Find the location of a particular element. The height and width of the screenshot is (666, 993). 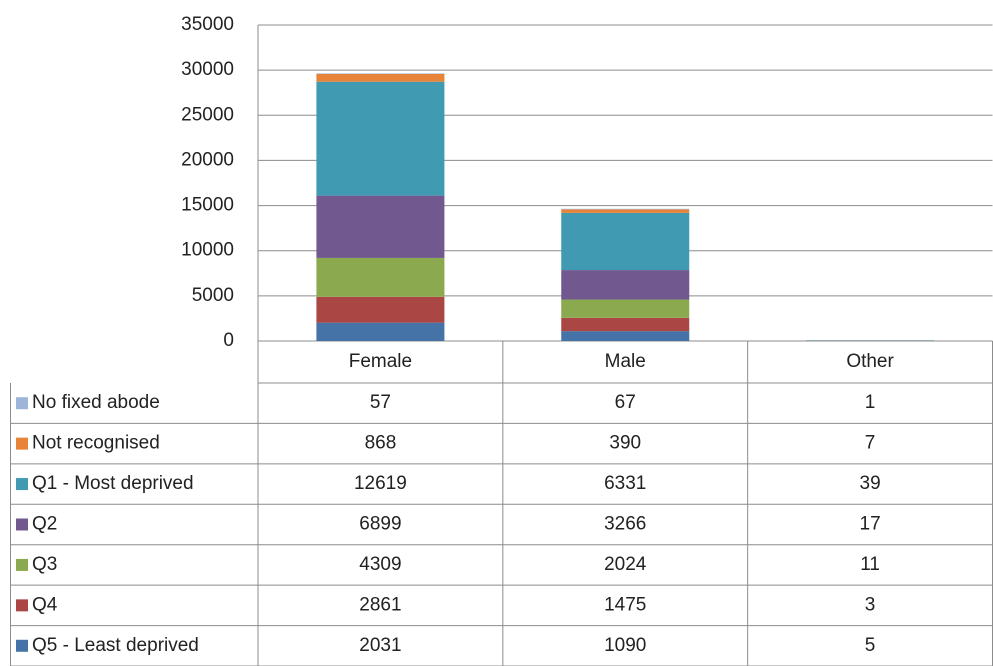

category-label: Male is located at coordinates (625, 361).